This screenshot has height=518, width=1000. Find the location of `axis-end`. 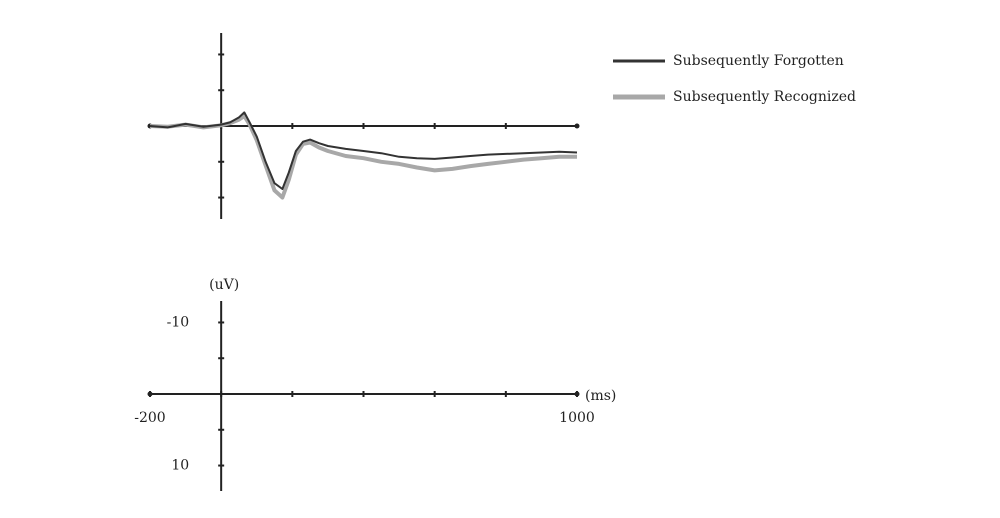

axis-end is located at coordinates (577, 126).